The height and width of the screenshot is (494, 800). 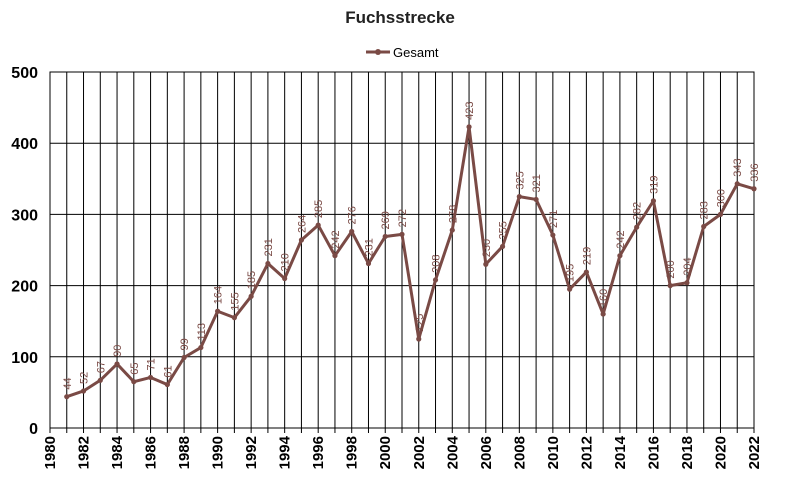 What do you see at coordinates (571, 273) in the screenshot?
I see `data-label: 195` at bounding box center [571, 273].